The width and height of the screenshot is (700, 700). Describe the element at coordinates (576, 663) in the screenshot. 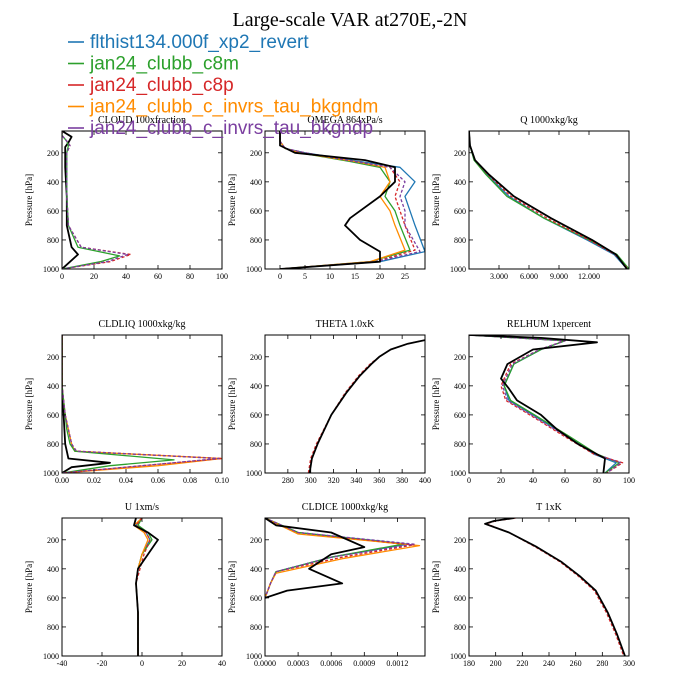

I see `x-tick-label: 260` at that location.